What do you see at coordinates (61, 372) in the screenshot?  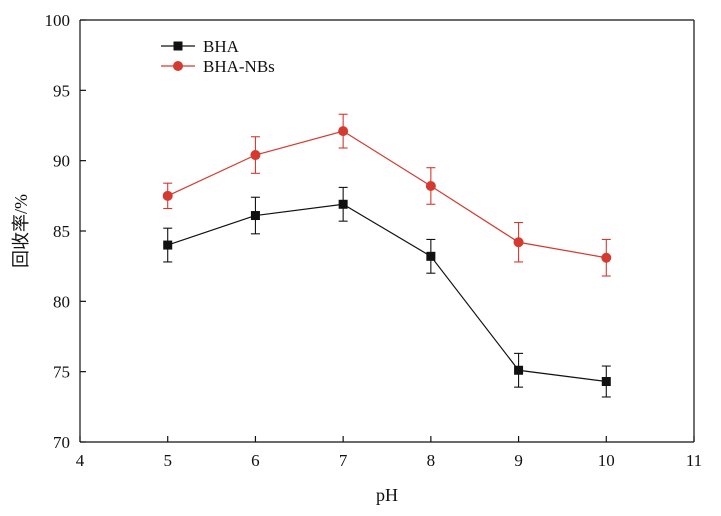 I see `y-tick-label: 75` at bounding box center [61, 372].